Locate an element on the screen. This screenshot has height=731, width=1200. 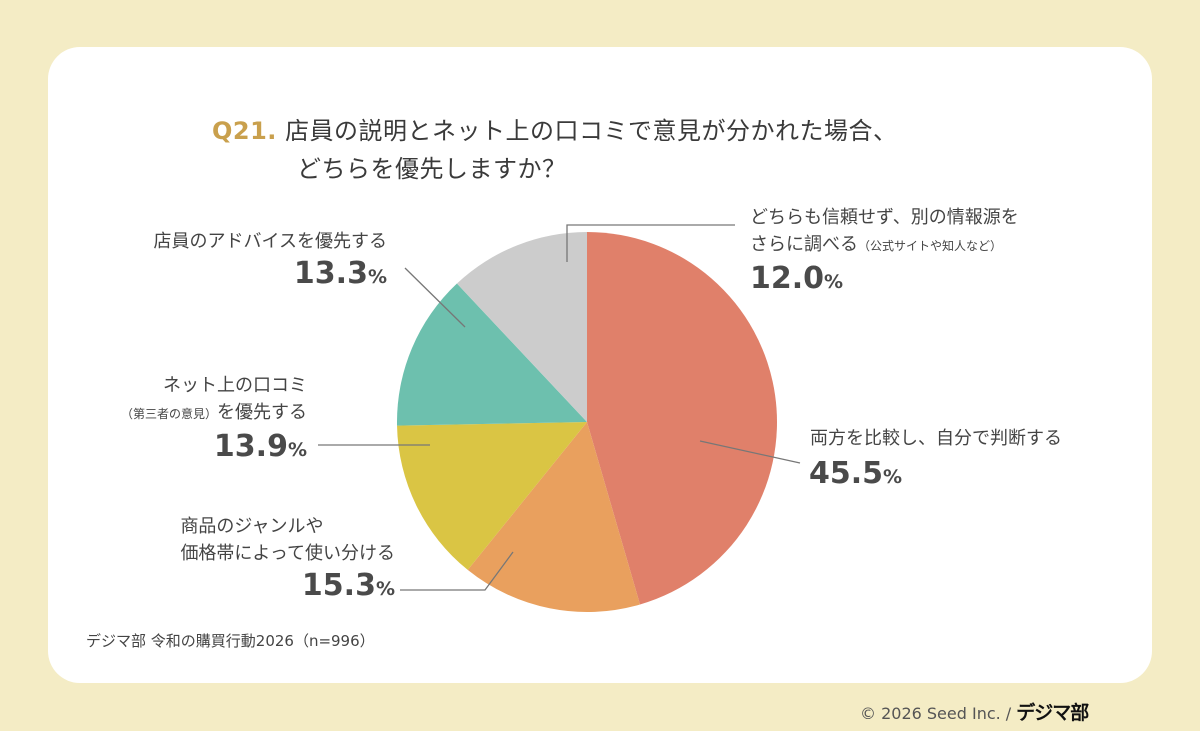
copyright-text: © 2026 Seed Inc. / is located at coordinates (936, 713).